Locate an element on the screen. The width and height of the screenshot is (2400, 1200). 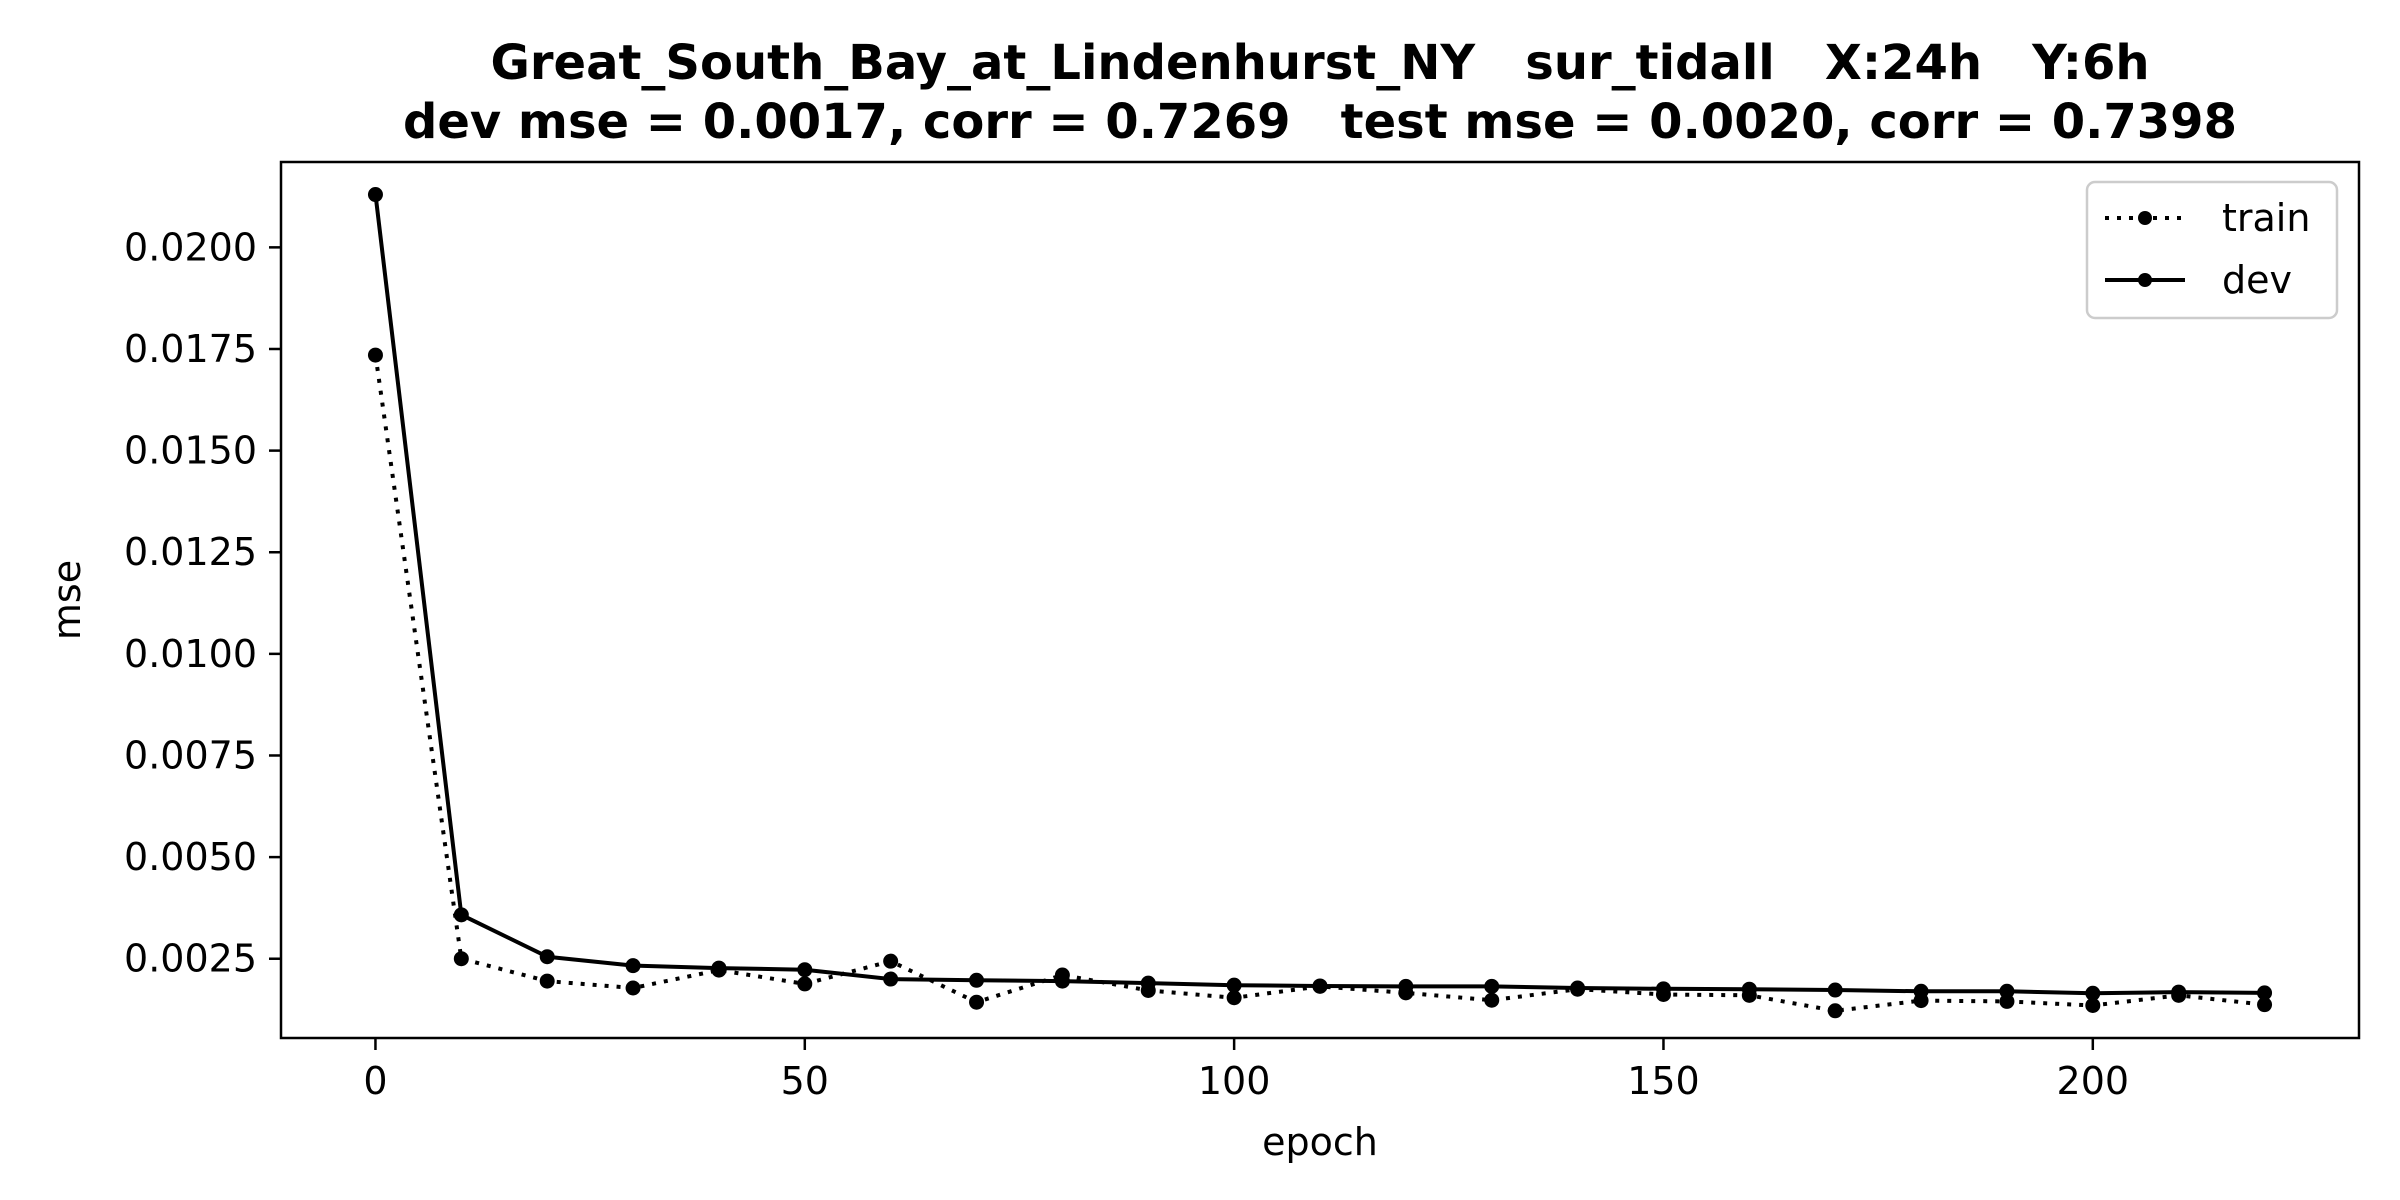
legend-train-label: train is located at coordinates (2266, 218).